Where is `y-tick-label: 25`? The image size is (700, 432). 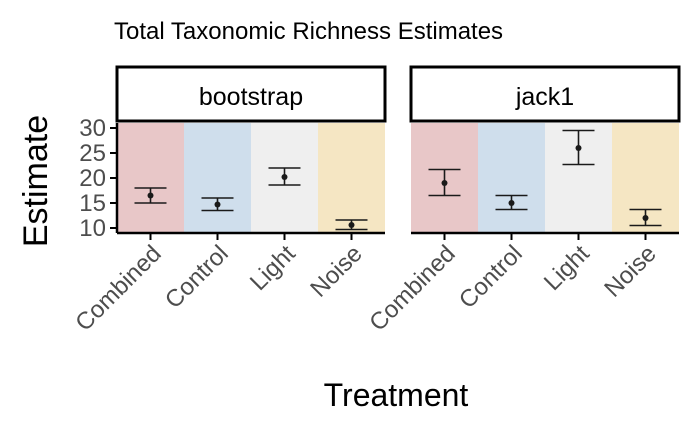
y-tick-label: 25 is located at coordinates (92, 153).